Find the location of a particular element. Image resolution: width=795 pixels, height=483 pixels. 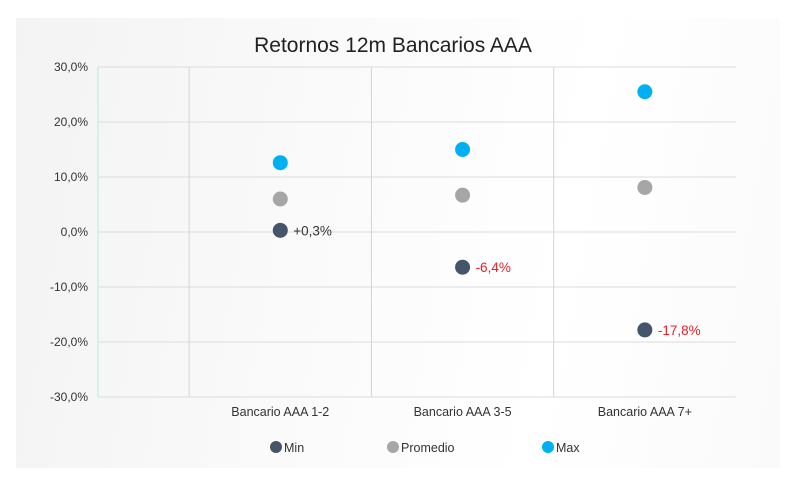

y-tick-label: -10,0% is located at coordinates (69, 287).